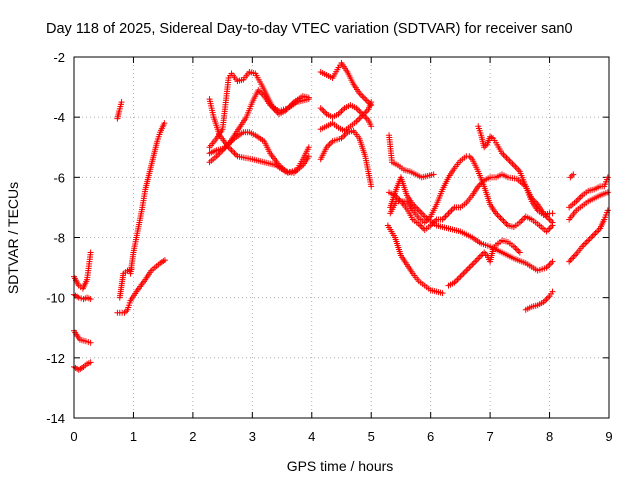  I want to click on series-s25, so click(572, 176).